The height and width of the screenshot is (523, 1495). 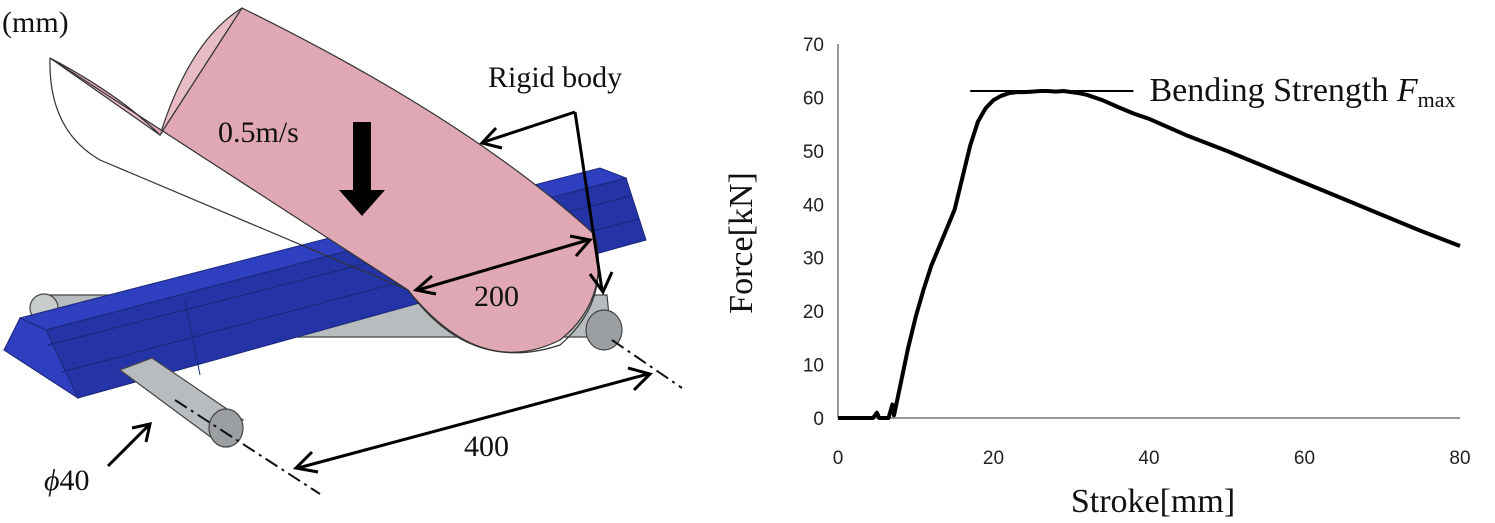 I want to click on y-tick-label: 20, so click(x=813, y=312).